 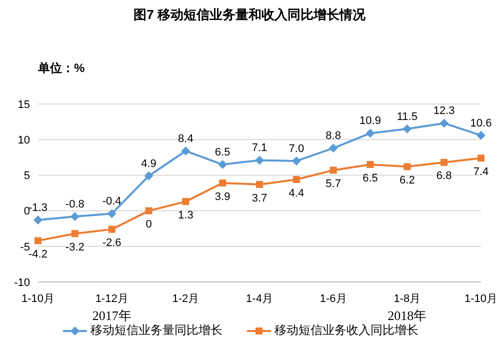 What do you see at coordinates (370, 121) in the screenshot?
I see `data-label: 10.9` at bounding box center [370, 121].